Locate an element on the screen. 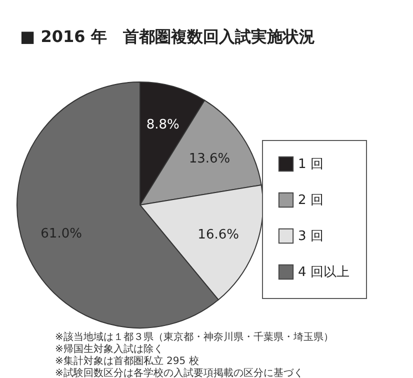 This screenshot has width=413, height=378. data-label: 16.6% is located at coordinates (218, 234).